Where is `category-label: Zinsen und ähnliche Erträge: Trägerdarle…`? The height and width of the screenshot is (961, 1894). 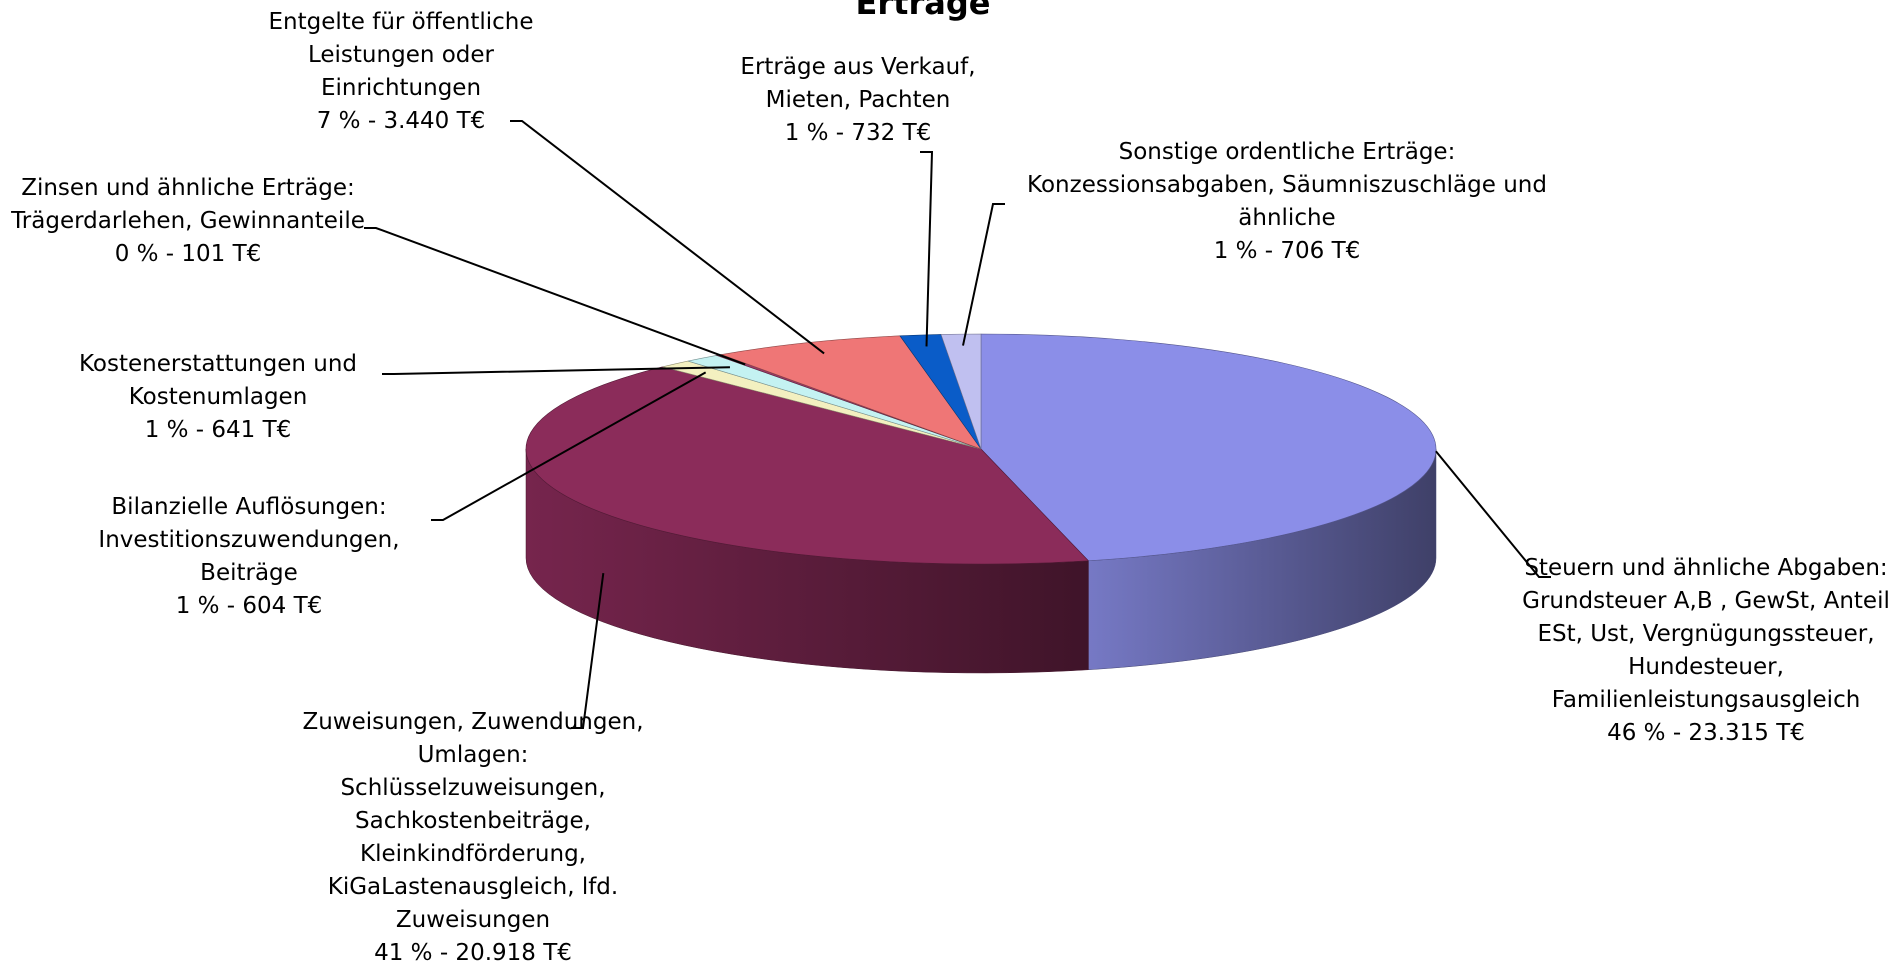 category-label: Zinsen und ähnliche Erträge: Trägerdarle… is located at coordinates (188, 204).